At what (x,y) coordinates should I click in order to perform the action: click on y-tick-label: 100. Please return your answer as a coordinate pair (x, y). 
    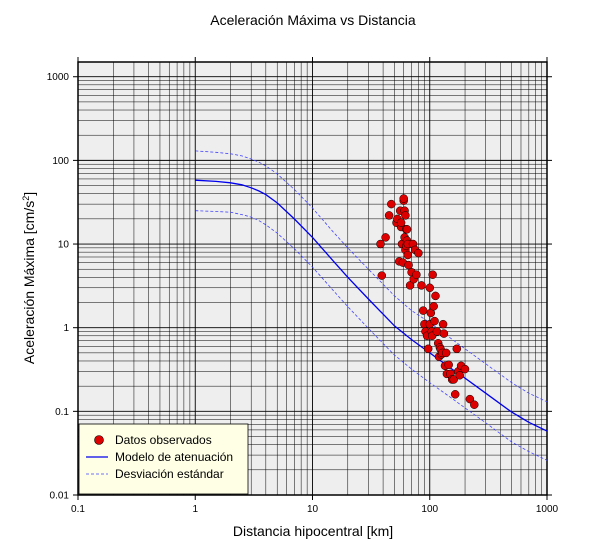
    Looking at the image, I should click on (60, 161).